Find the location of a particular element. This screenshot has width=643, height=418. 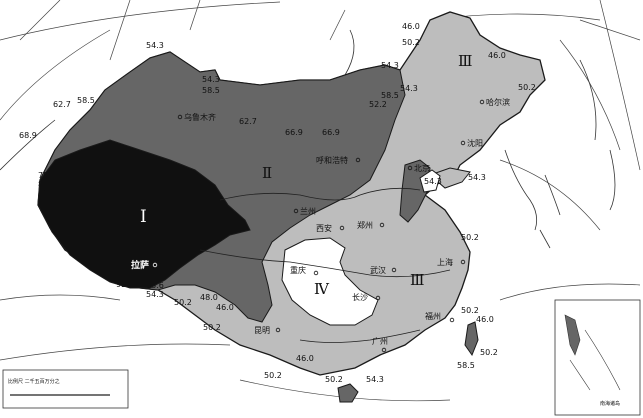

city-name: 重庆 is located at coordinates (298, 270).